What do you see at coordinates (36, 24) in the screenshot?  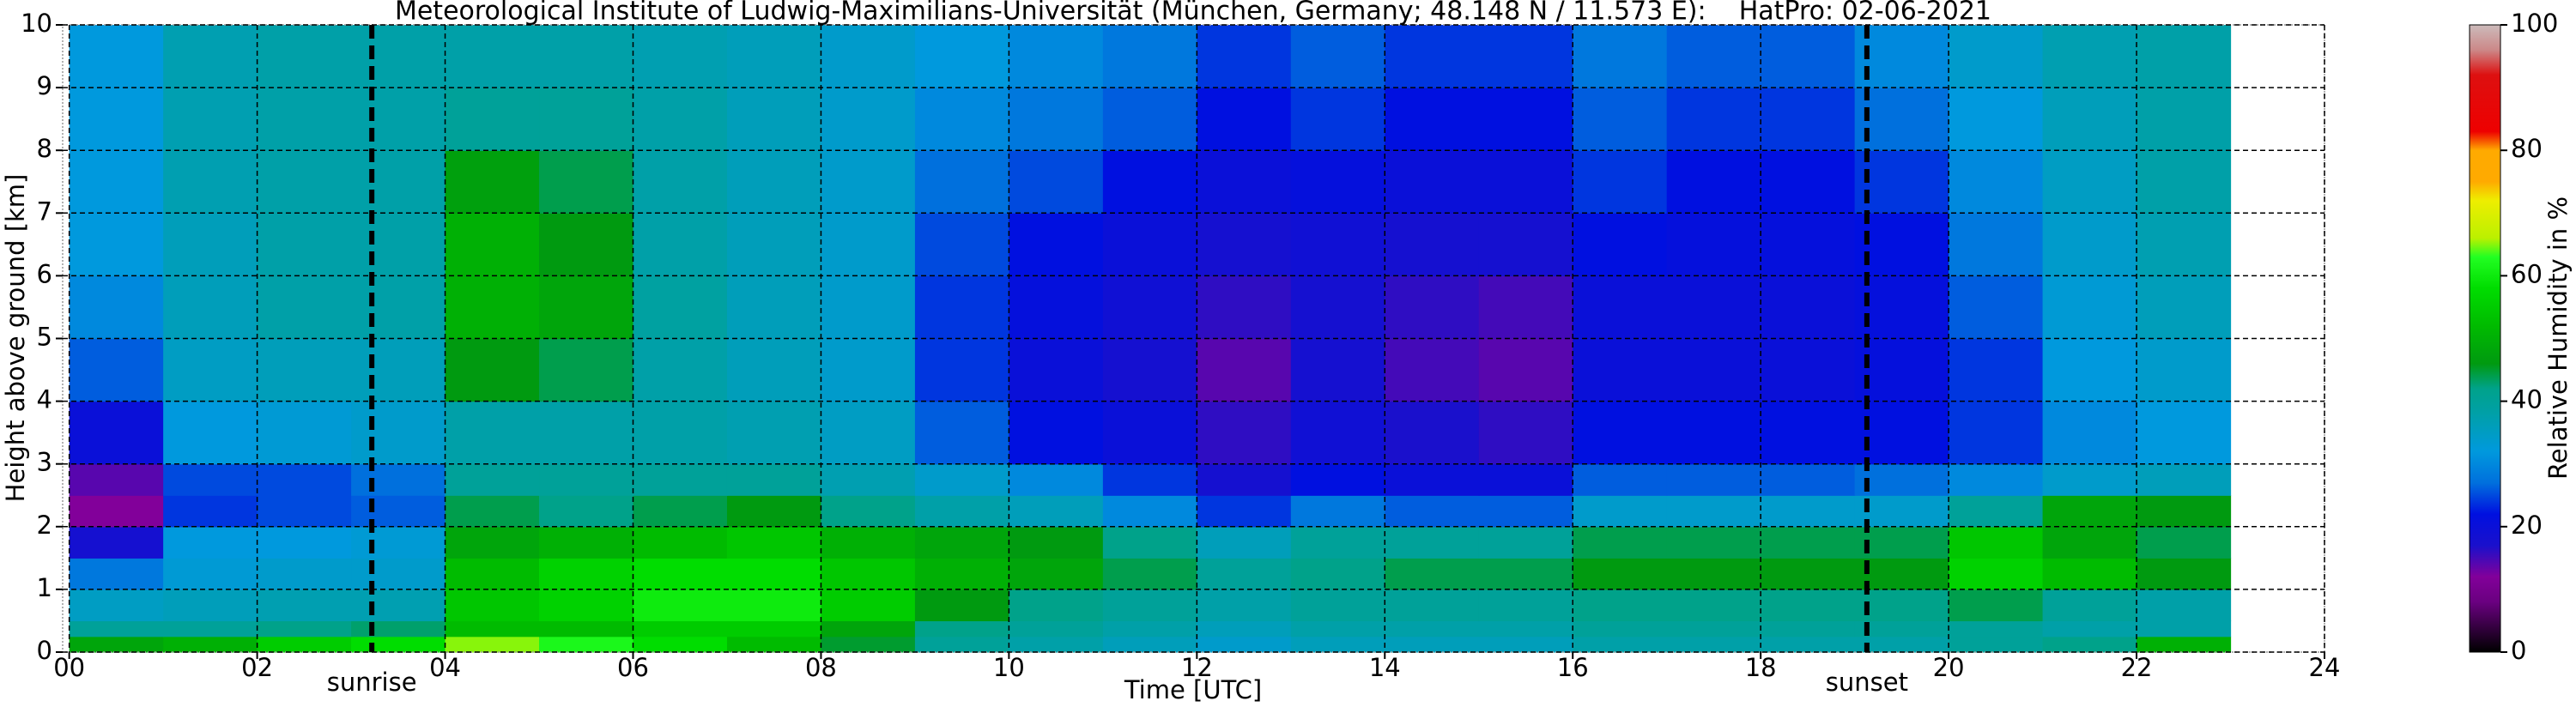 I see `y-tick-label: 10` at bounding box center [36, 24].